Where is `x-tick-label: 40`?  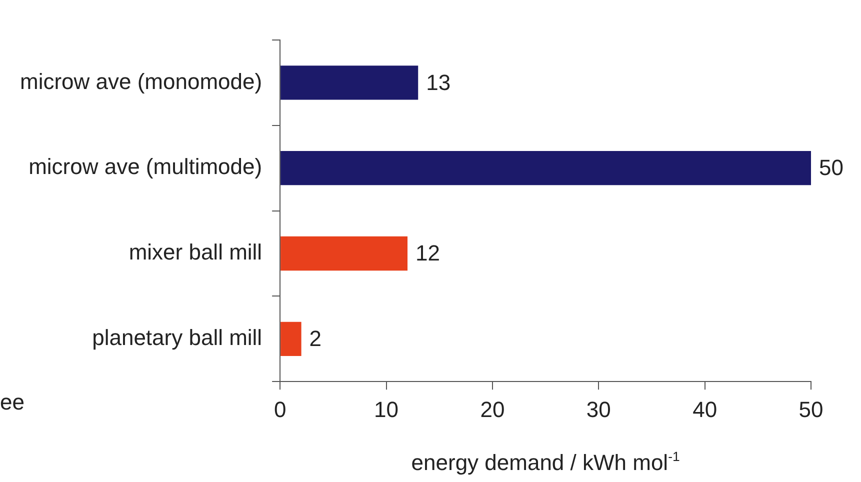 x-tick-label: 40 is located at coordinates (705, 409).